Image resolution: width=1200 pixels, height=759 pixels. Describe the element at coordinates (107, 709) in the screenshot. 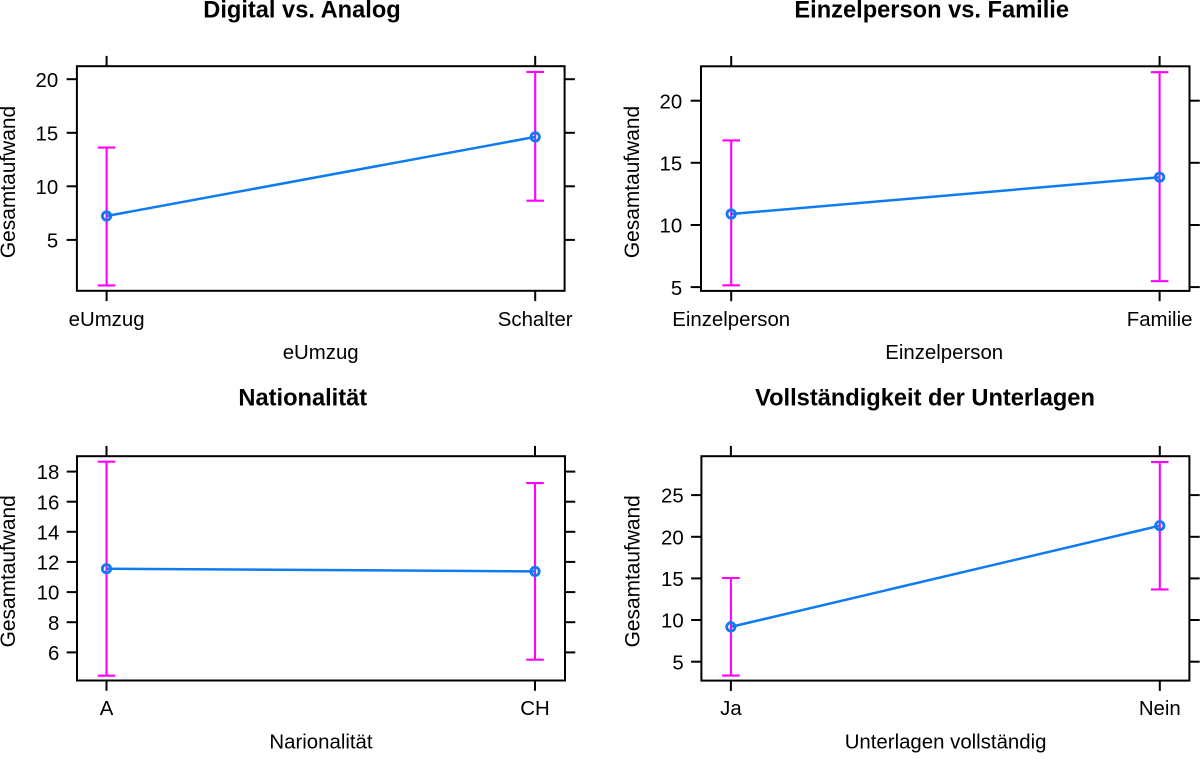

I see `svg-text: A` at that location.